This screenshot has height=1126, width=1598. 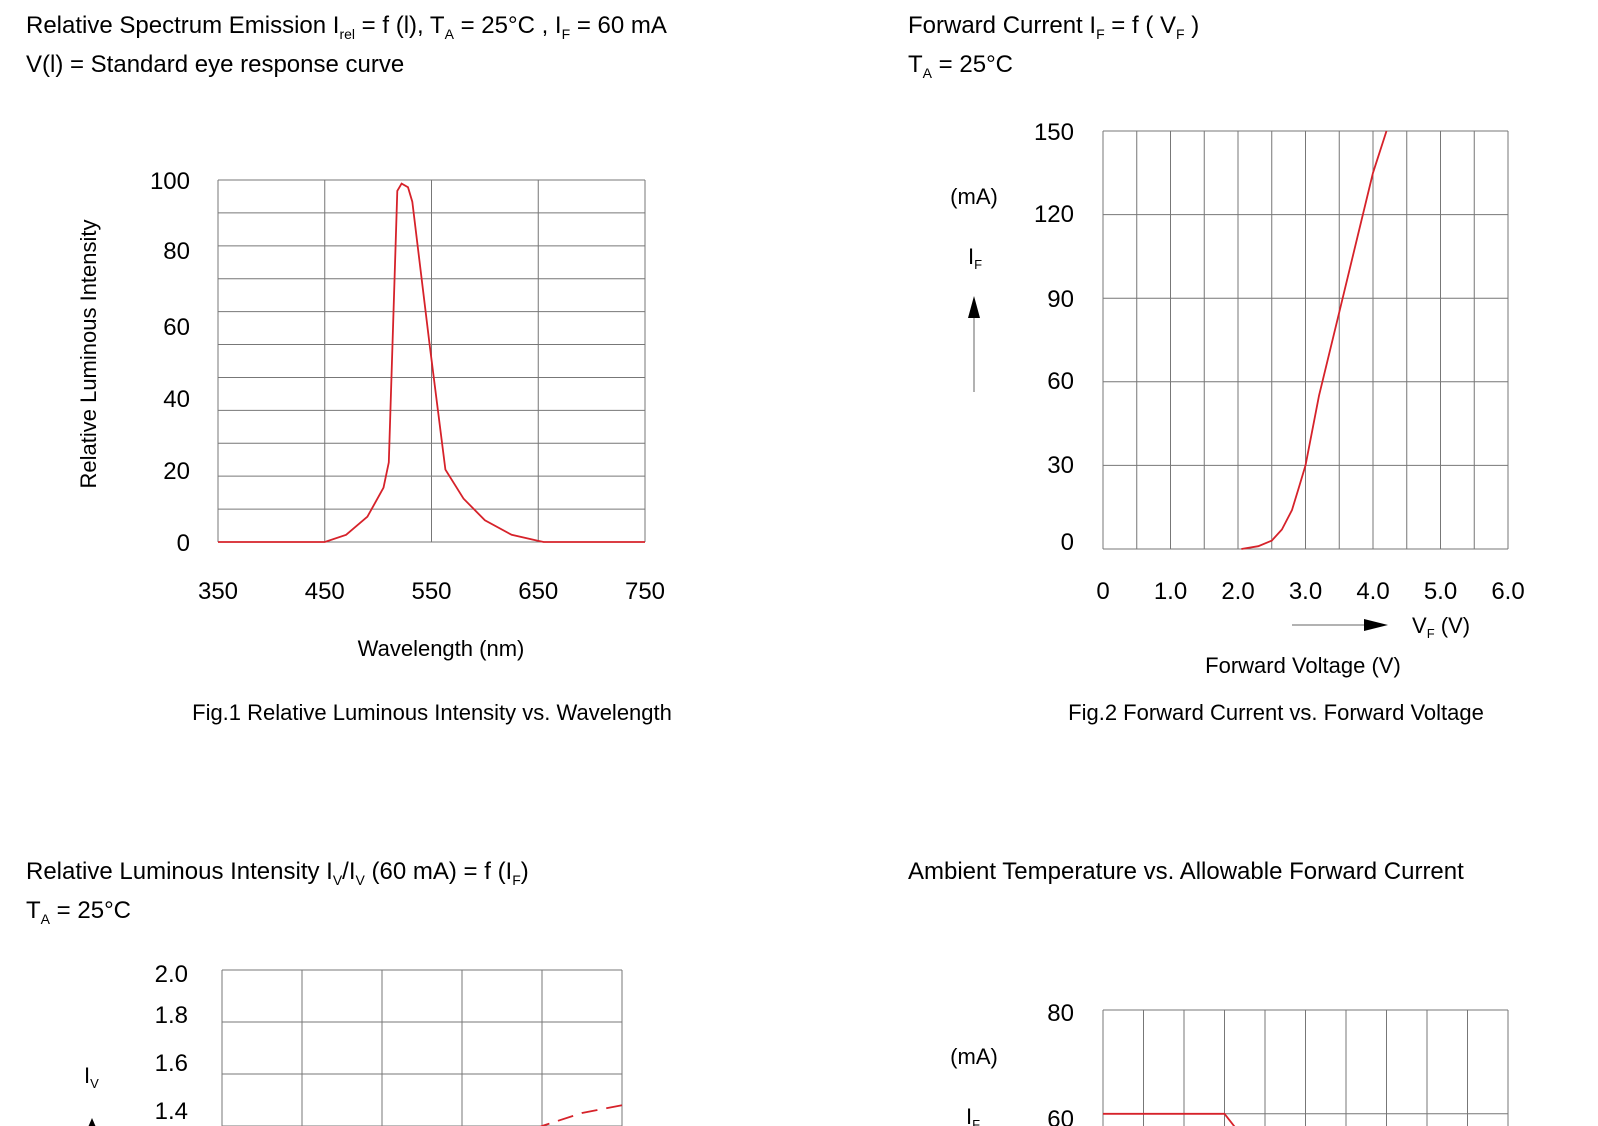 What do you see at coordinates (218, 591) in the screenshot?
I see `chart1-xtick: 350` at bounding box center [218, 591].